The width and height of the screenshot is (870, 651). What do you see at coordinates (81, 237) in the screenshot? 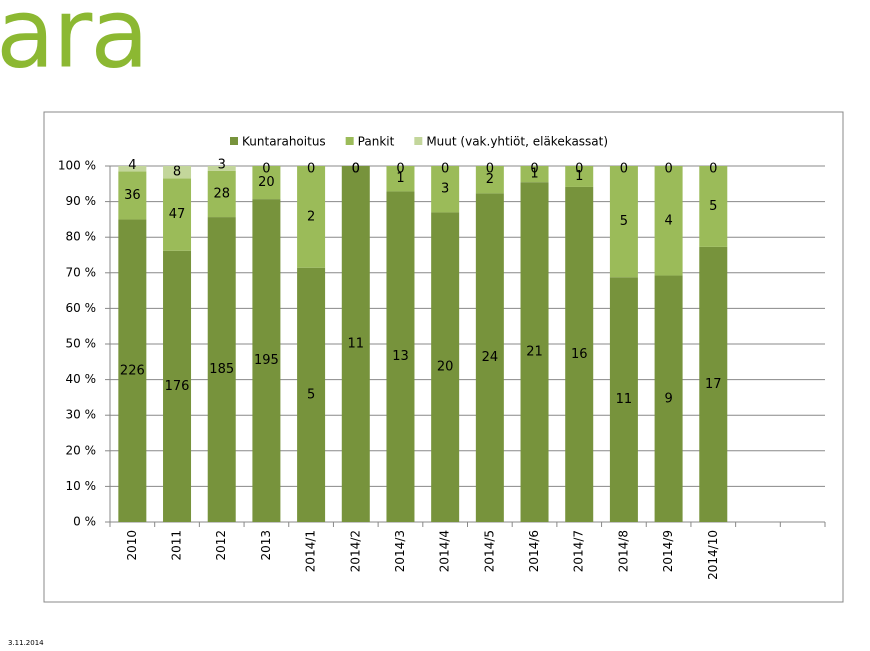
I see `y-tick-label: 80 %` at bounding box center [81, 237].